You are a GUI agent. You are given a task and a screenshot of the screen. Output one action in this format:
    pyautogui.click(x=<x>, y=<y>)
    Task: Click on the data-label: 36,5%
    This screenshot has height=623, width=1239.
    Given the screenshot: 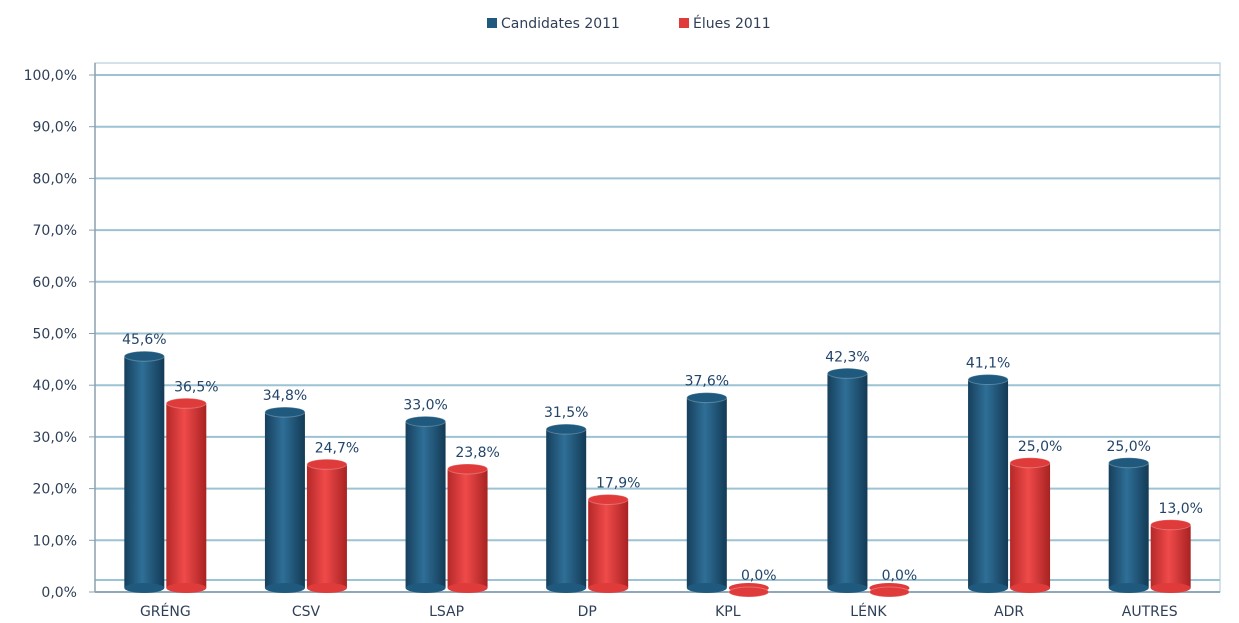 What is the action you would take?
    pyautogui.click(x=196, y=387)
    